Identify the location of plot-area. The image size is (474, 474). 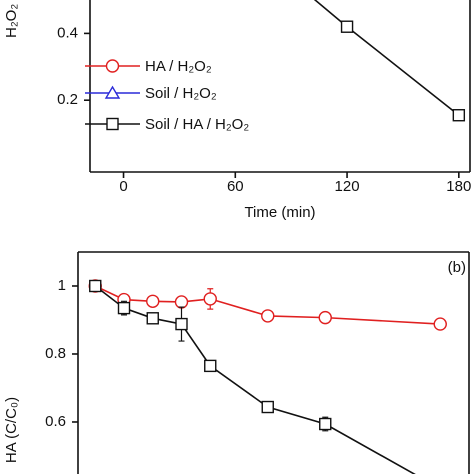
(389, 61).